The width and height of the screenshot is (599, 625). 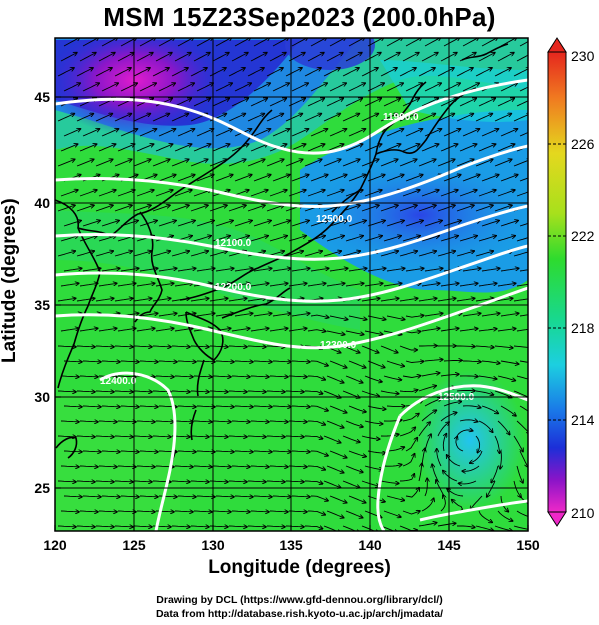 I want to click on colorbar-tick: 226, so click(x=583, y=144).